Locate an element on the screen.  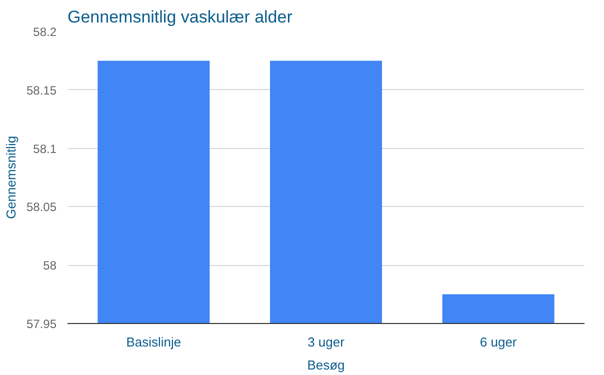
y-axis-title: Gennemsnitlig is located at coordinates (10, 178).